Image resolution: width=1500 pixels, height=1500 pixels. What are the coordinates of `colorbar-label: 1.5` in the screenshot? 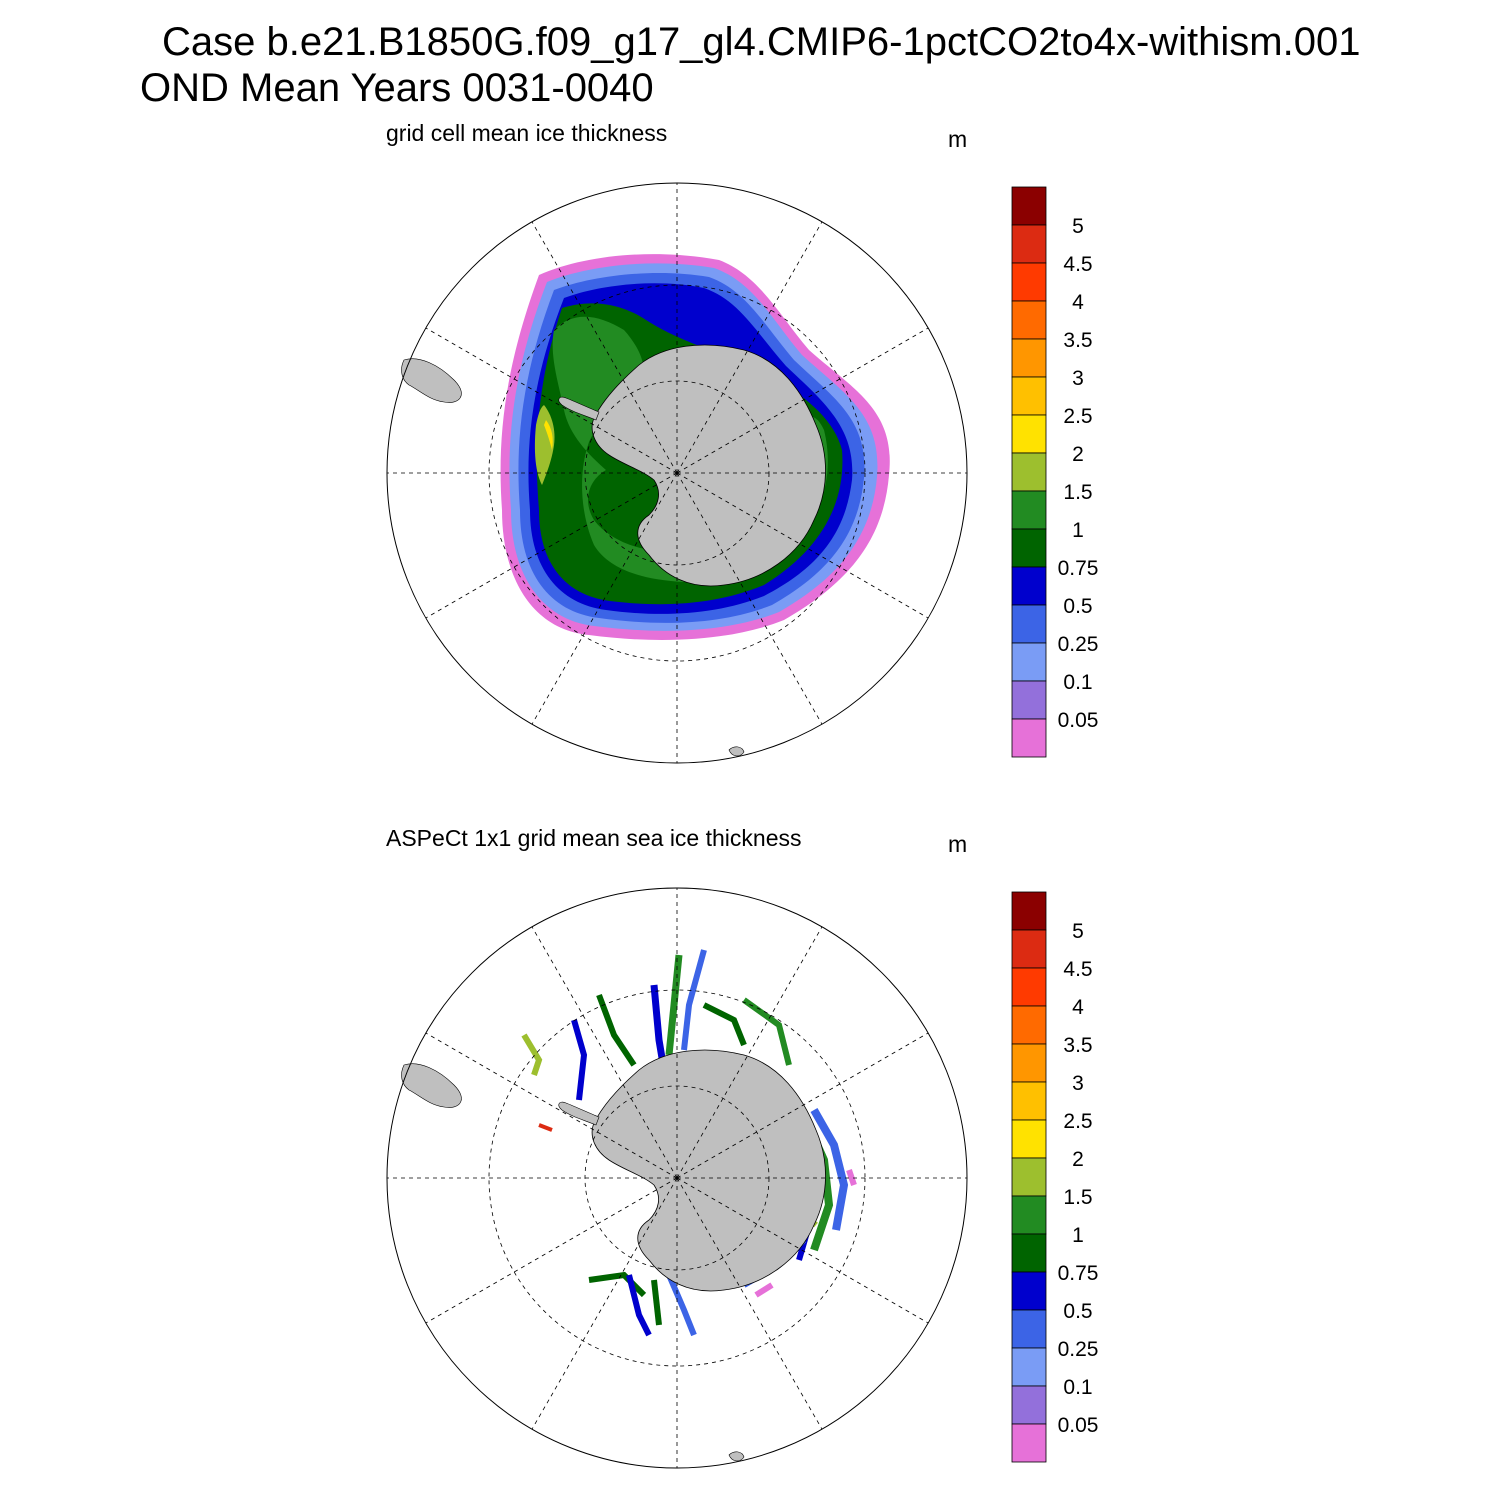 It's located at (1077, 1197).